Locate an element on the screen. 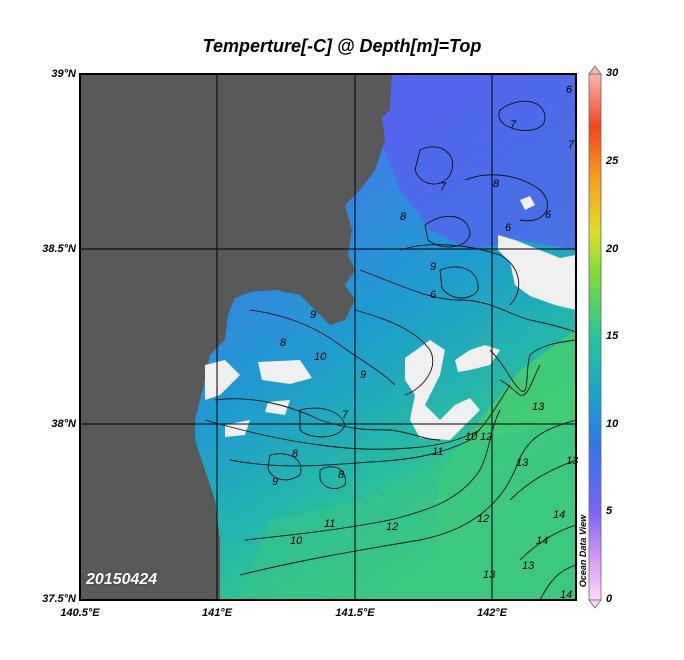  lon-tick-label: 140.5°E is located at coordinates (80, 613).